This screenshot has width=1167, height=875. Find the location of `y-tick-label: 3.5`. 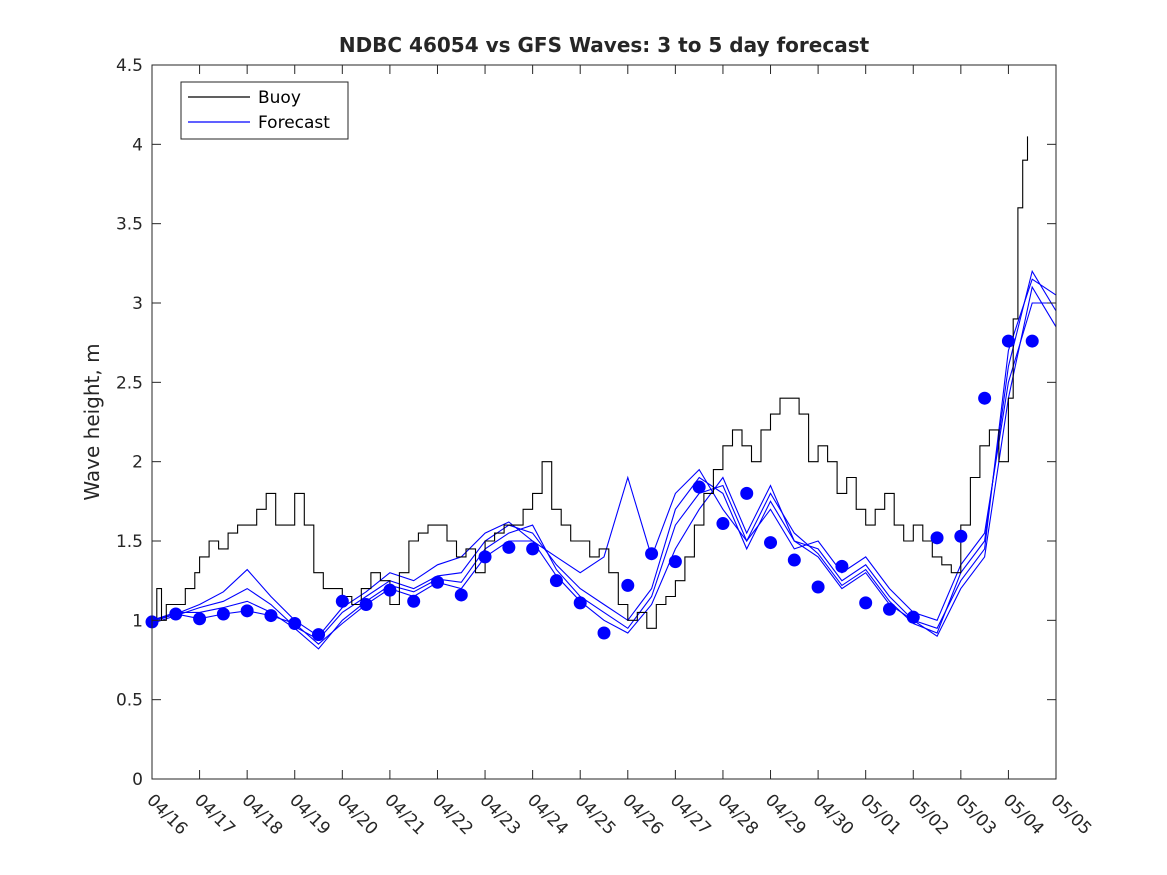

y-tick-label: 3.5 is located at coordinates (129, 225).